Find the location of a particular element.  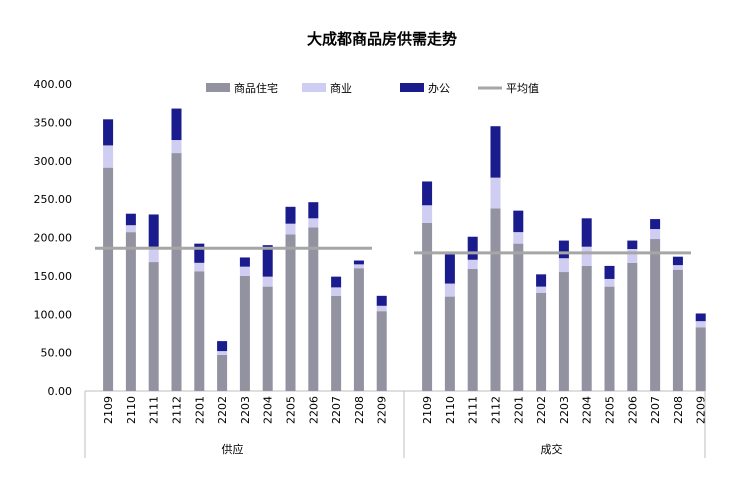

y-tick-label: 50.00 is located at coordinates (57, 353).